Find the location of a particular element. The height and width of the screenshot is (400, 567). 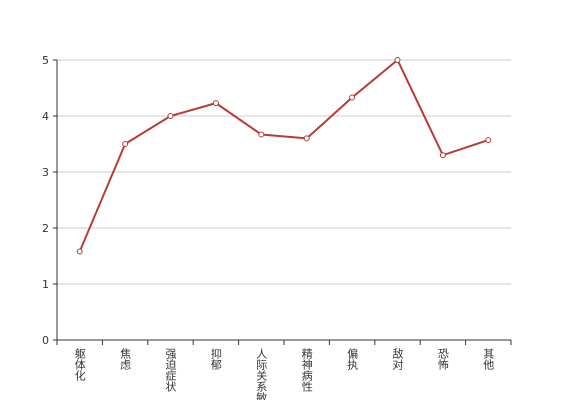

y-tick-label: 4 is located at coordinates (45, 116).